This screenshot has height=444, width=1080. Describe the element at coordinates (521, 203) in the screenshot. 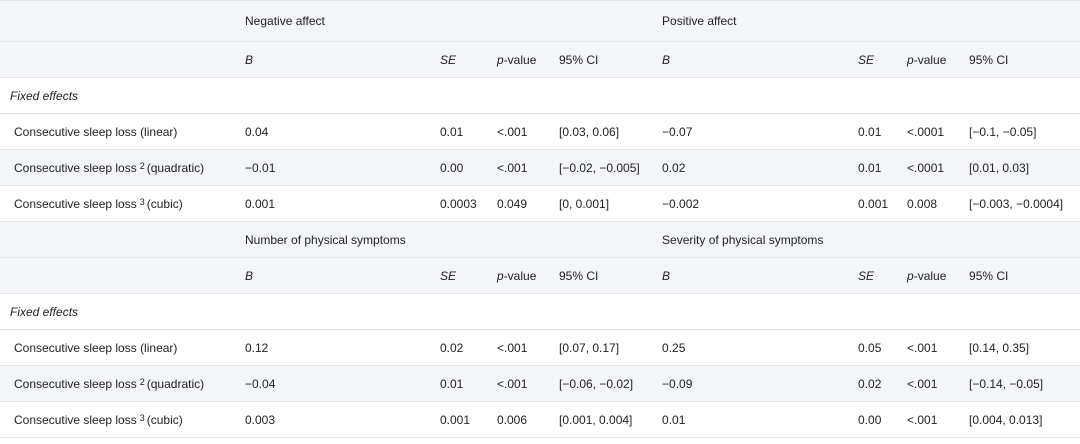

I see `cell-p: 0.049` at that location.